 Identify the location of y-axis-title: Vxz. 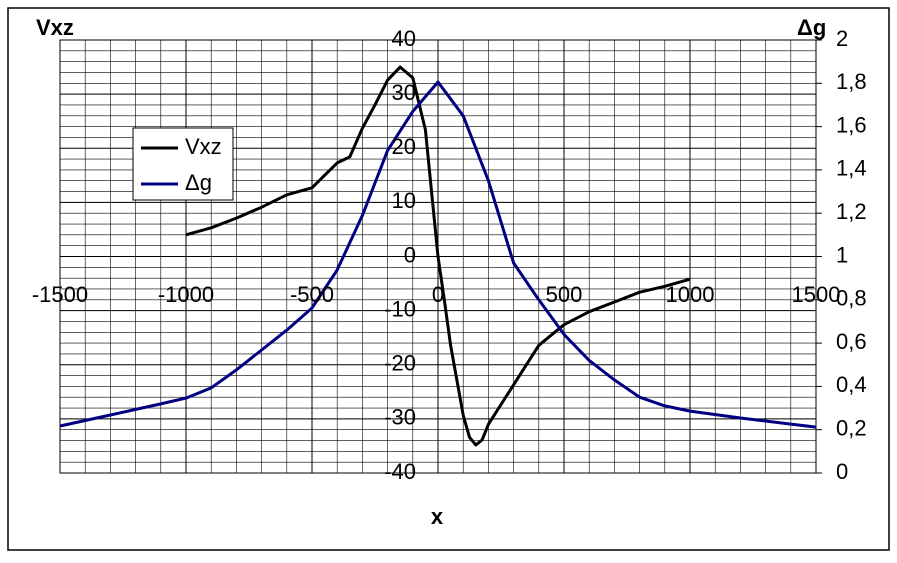
(55, 27).